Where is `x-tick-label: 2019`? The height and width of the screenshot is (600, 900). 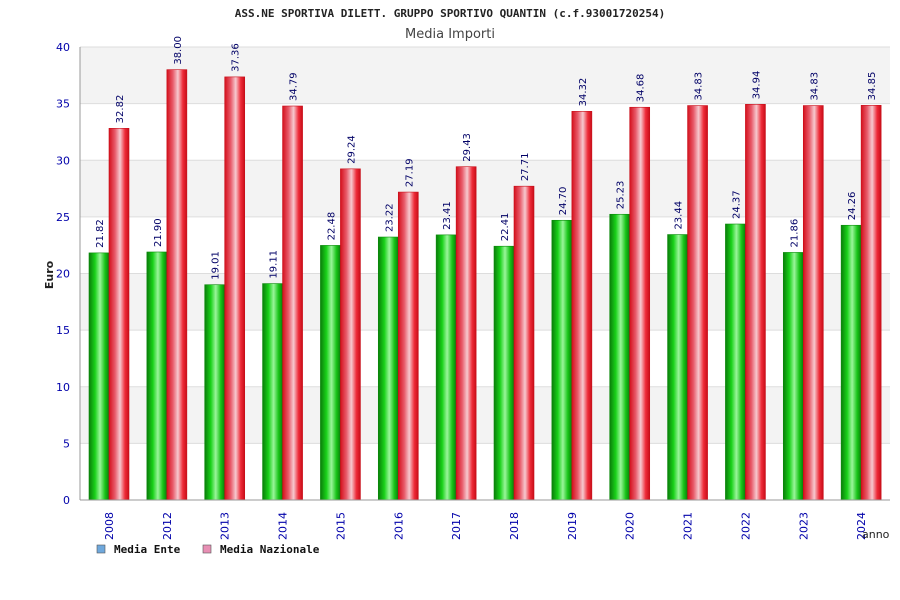
x-tick-label: 2019 is located at coordinates (572, 526).